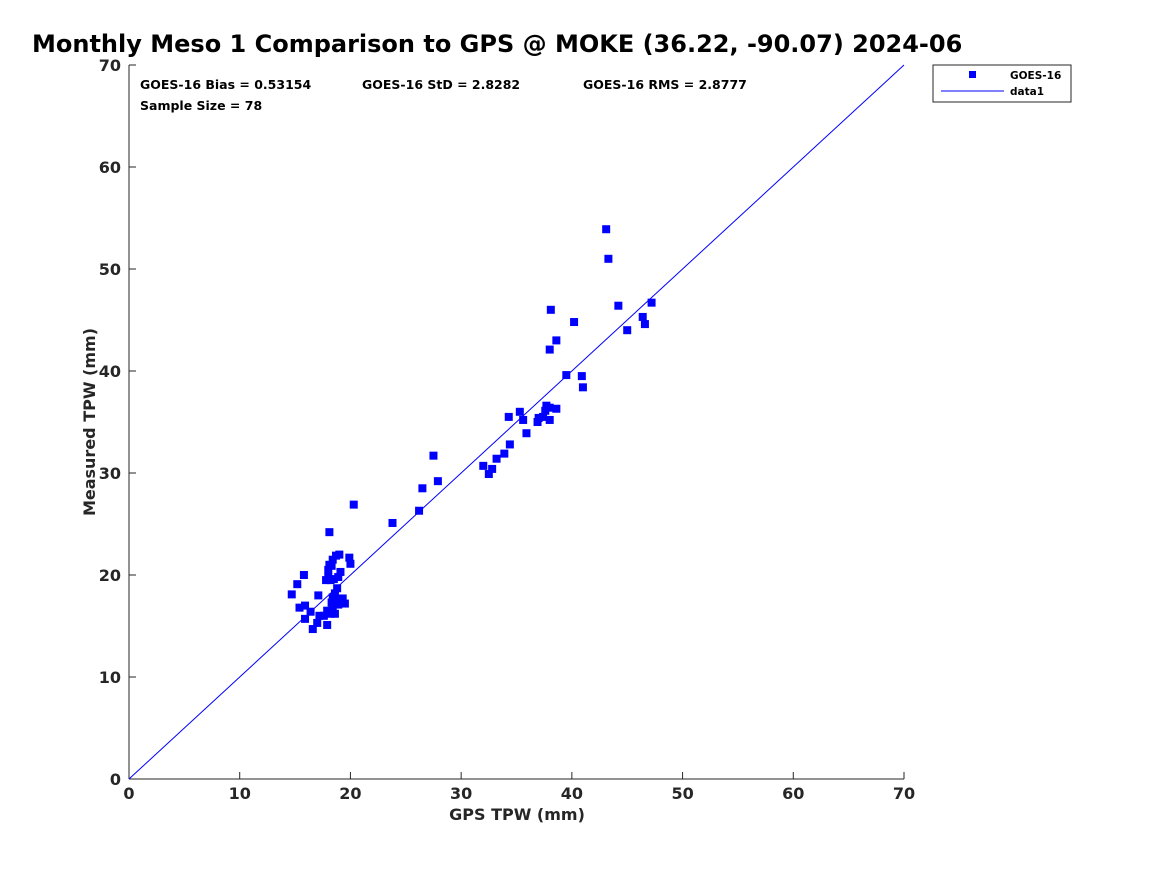  What do you see at coordinates (110, 575) in the screenshot?
I see `y-tick-label: 20` at bounding box center [110, 575].